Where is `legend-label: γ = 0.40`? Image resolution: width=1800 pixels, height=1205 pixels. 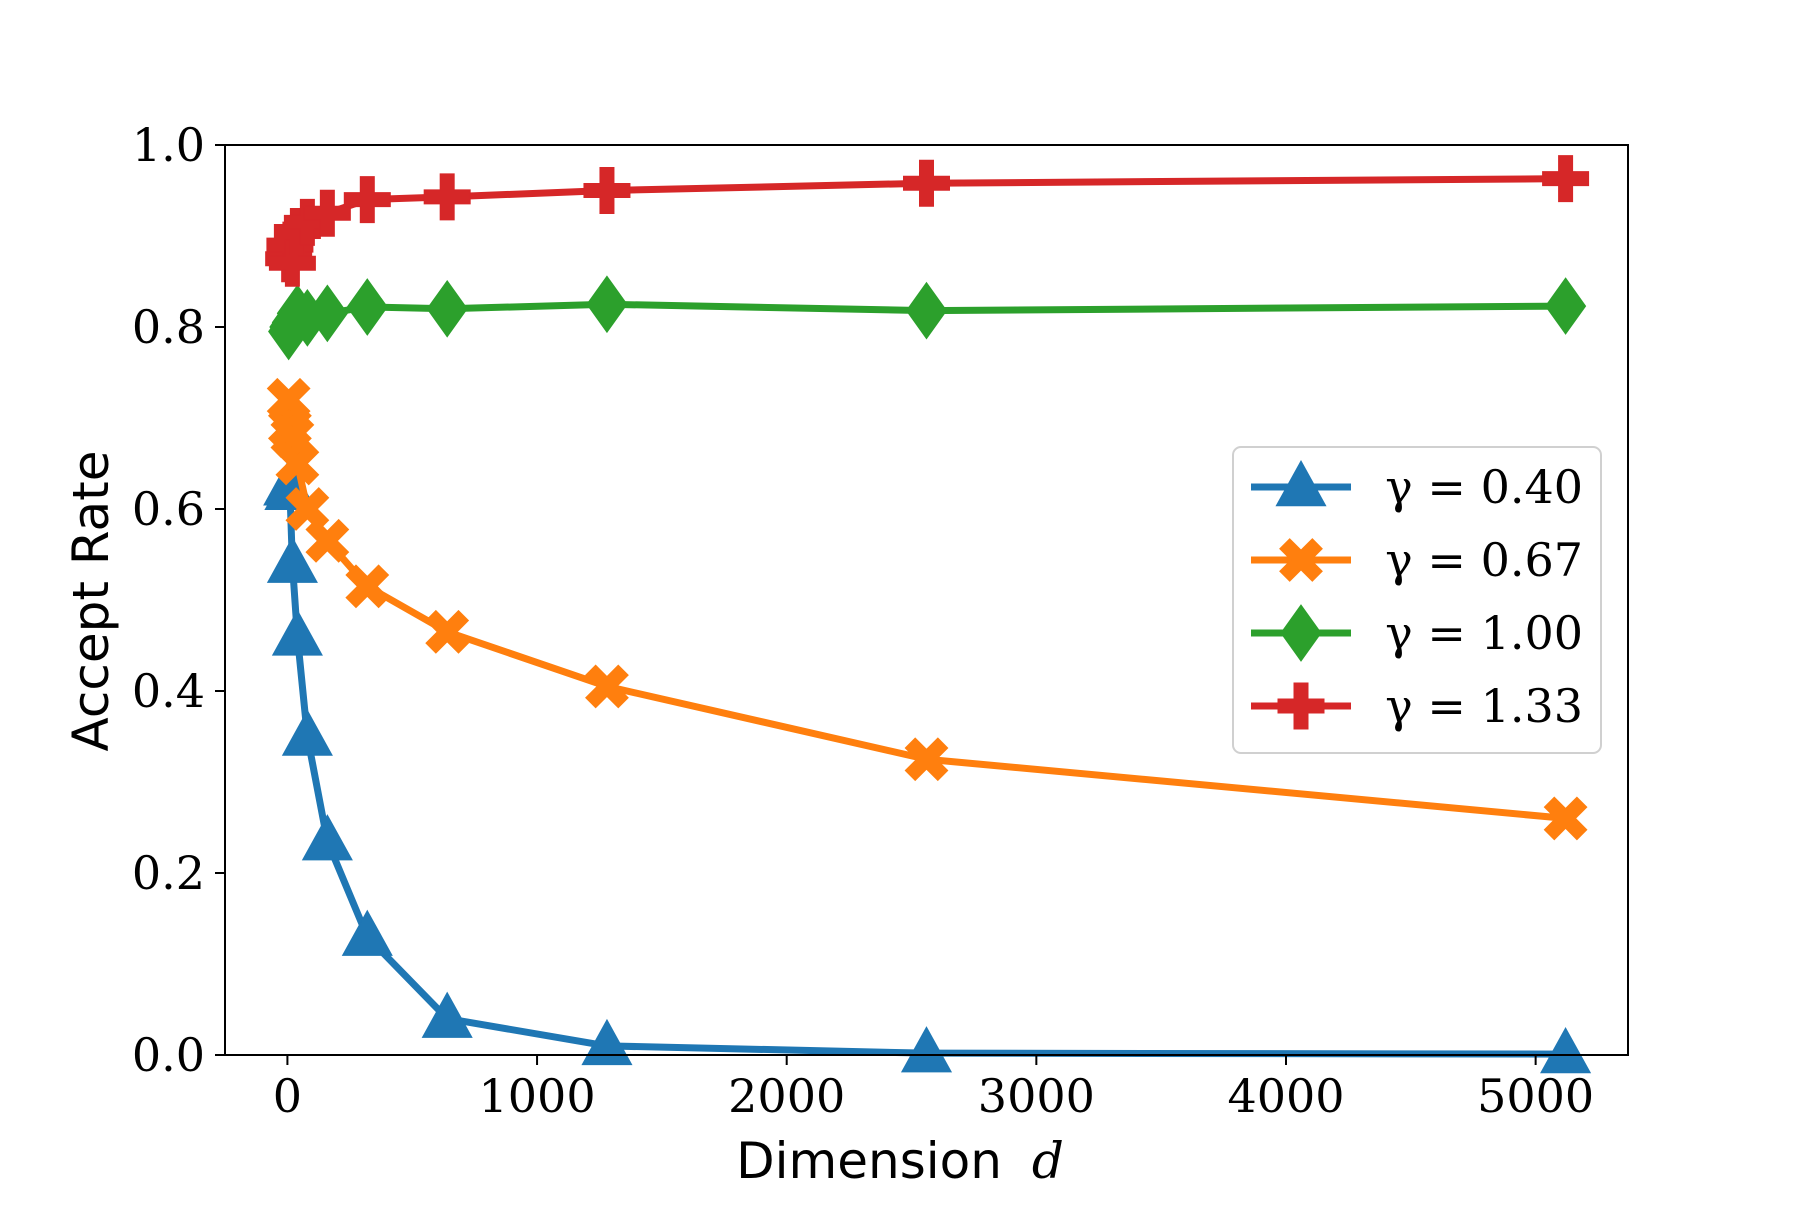
legend-label: γ = 0.40 is located at coordinates (1484, 487).